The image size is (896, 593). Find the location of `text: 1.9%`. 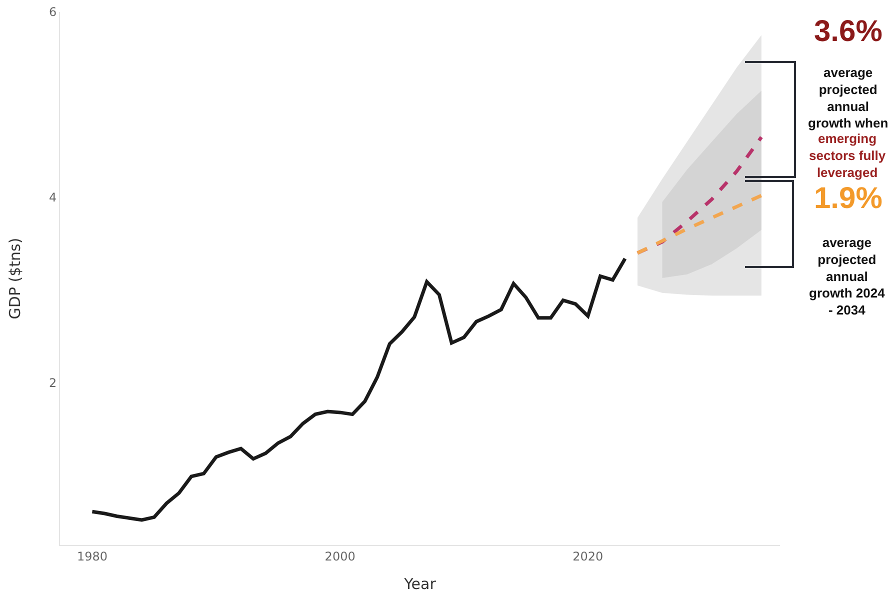

text: 1.9% is located at coordinates (848, 198).